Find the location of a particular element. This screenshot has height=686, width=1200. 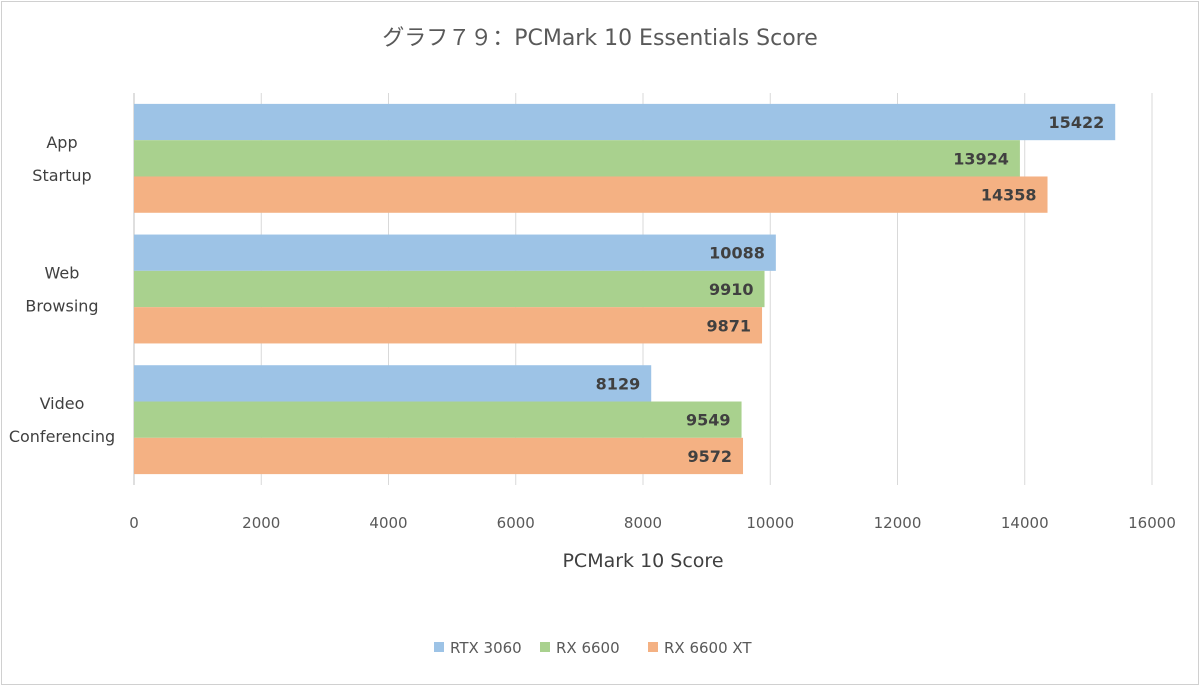

data-label: 14358 is located at coordinates (1009, 195).